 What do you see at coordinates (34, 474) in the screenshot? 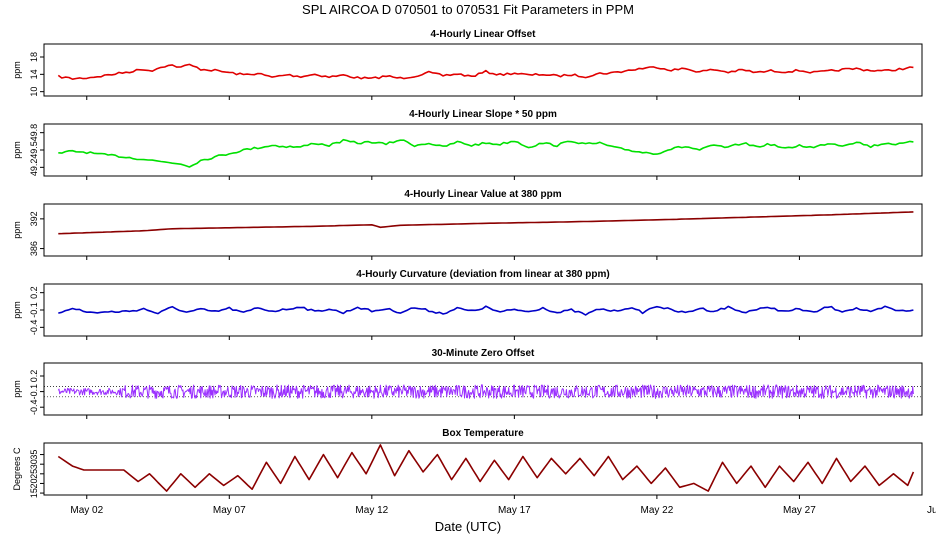
I see `y-tick-label: 25` at bounding box center [34, 474].